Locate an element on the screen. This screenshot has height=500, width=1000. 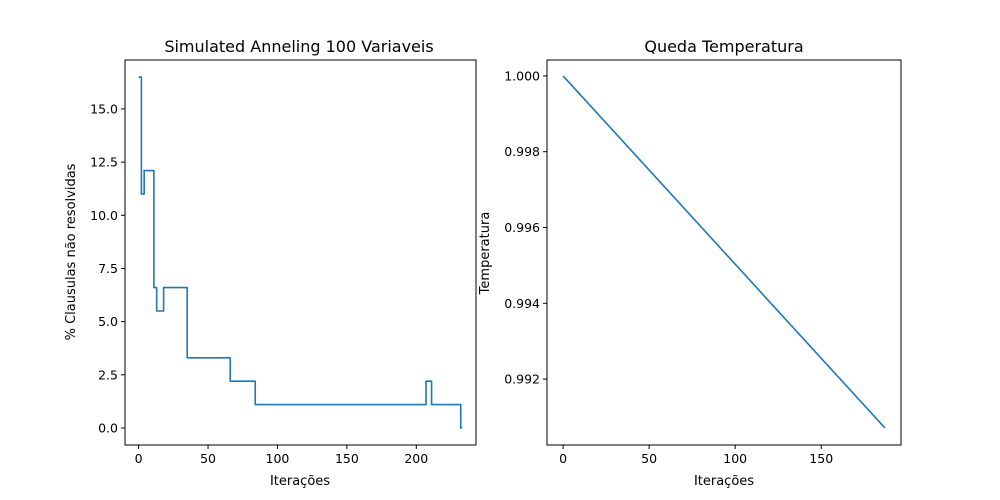
chart-right-x-label: Iterações is located at coordinates (724, 481).